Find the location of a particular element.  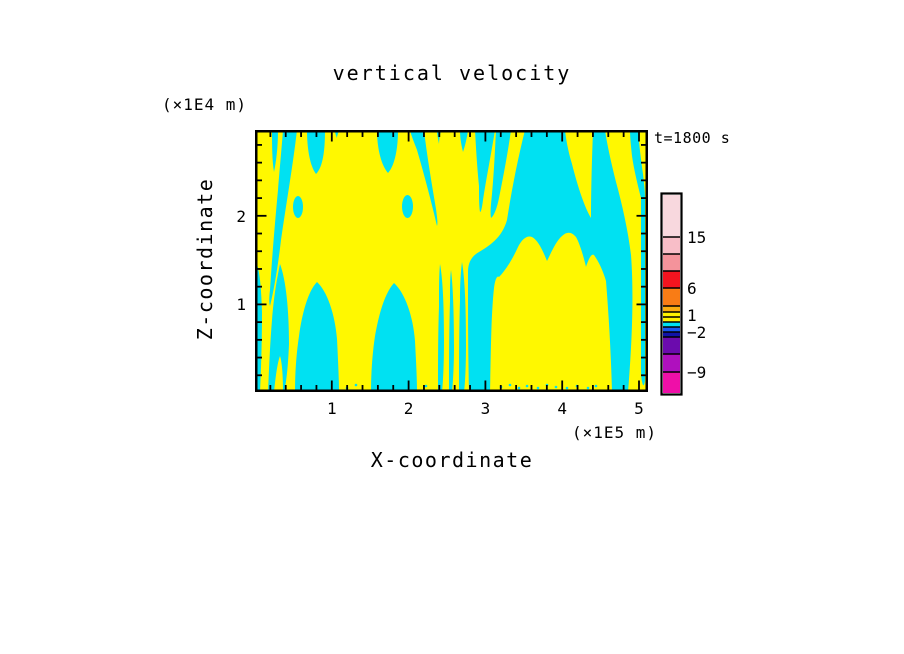

colorbar-frame is located at coordinates (671, 294).